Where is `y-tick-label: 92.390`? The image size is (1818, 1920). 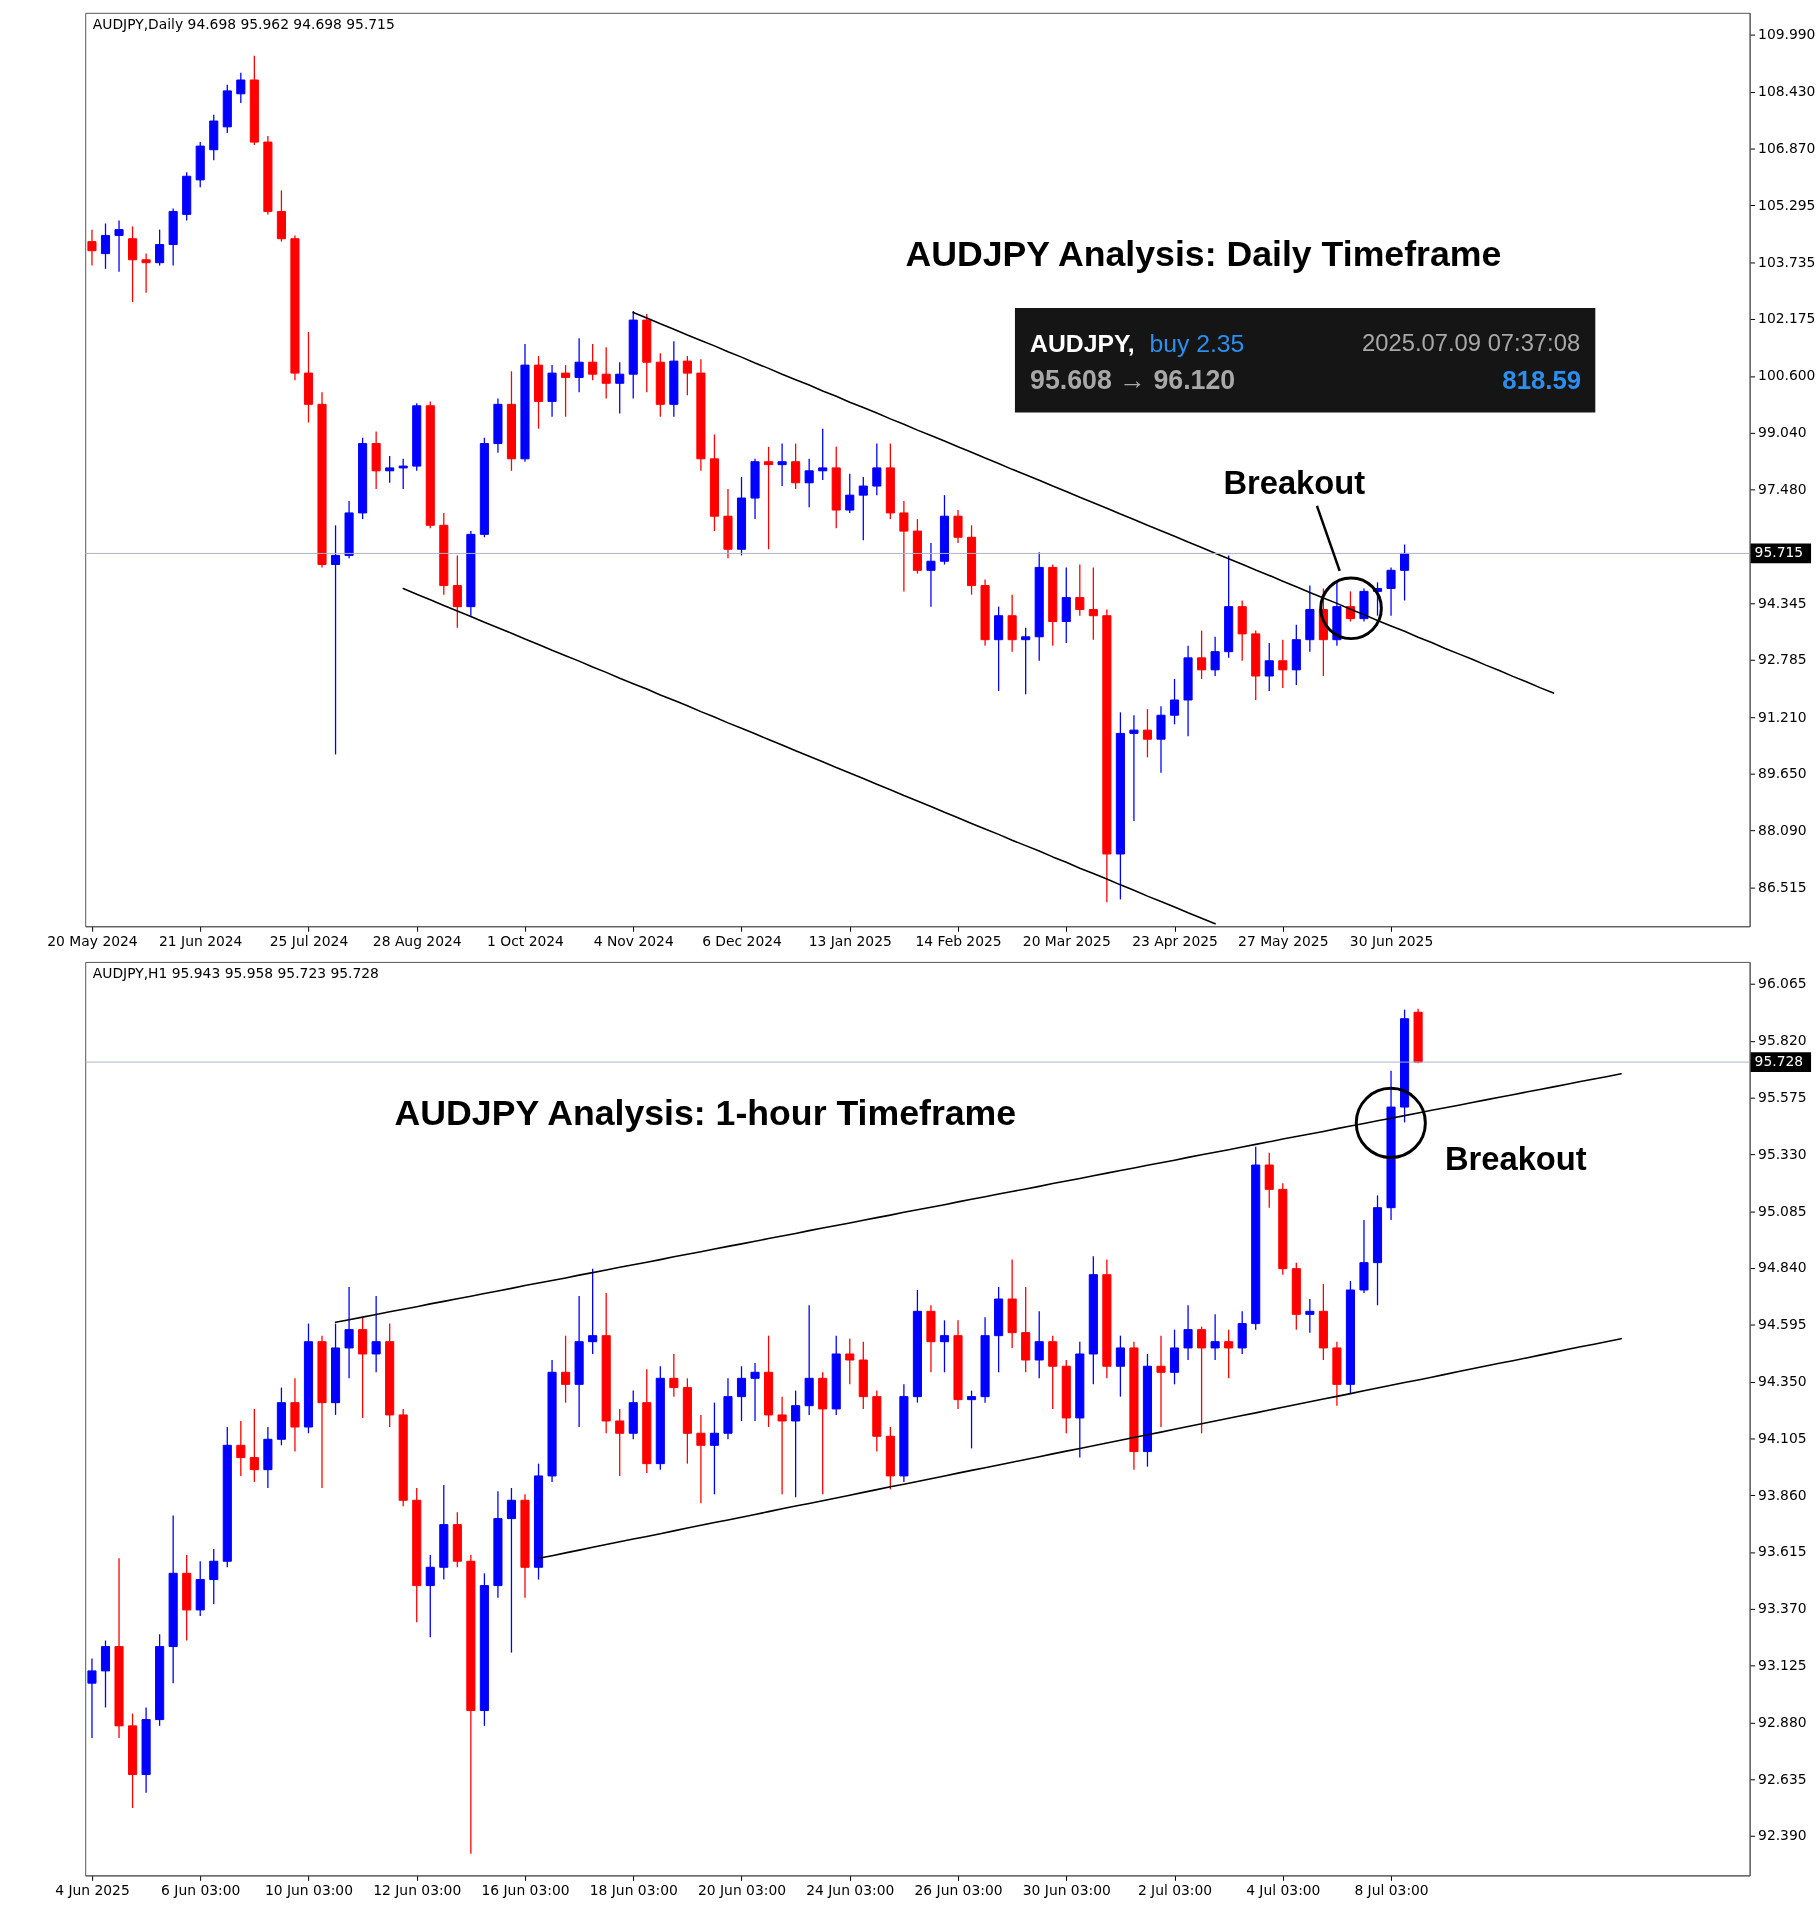
y-tick-label: 92.390 is located at coordinates (1782, 1835).